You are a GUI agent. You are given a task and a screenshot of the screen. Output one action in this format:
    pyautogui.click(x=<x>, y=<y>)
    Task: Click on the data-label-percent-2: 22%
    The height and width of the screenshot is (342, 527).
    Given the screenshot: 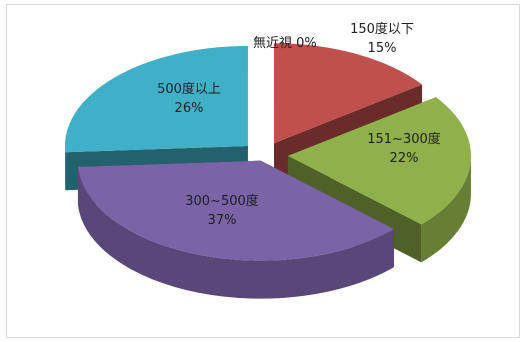 What is the action you would take?
    pyautogui.click(x=404, y=158)
    